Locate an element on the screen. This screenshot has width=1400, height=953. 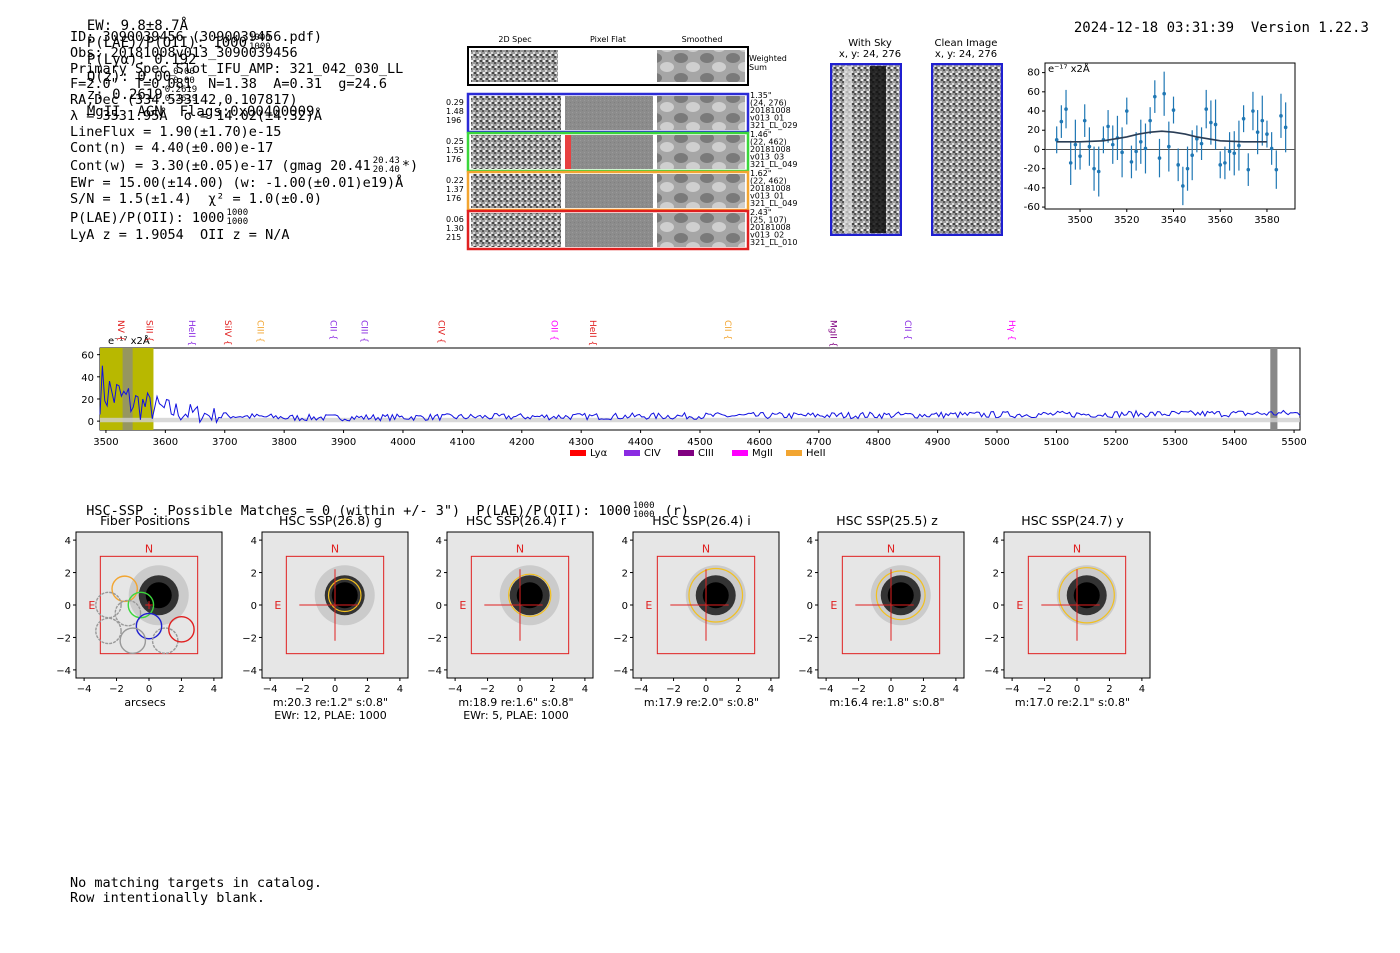
full-line-label: NV { is located at coordinates (120, 330).